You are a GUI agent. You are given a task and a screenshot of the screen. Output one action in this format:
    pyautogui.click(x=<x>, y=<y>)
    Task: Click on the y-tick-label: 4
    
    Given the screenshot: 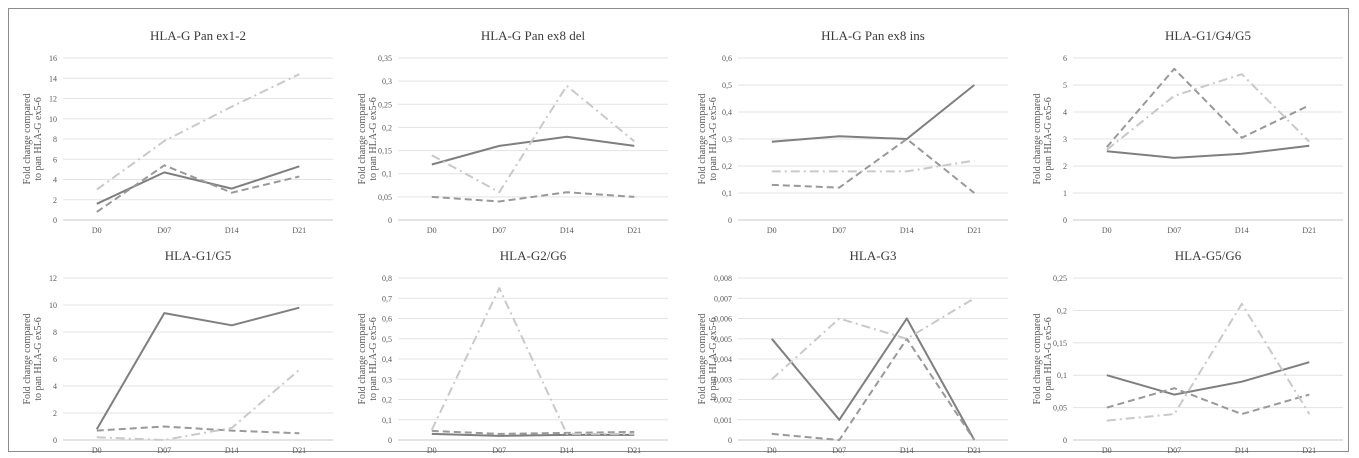 What is the action you would take?
    pyautogui.click(x=55, y=180)
    